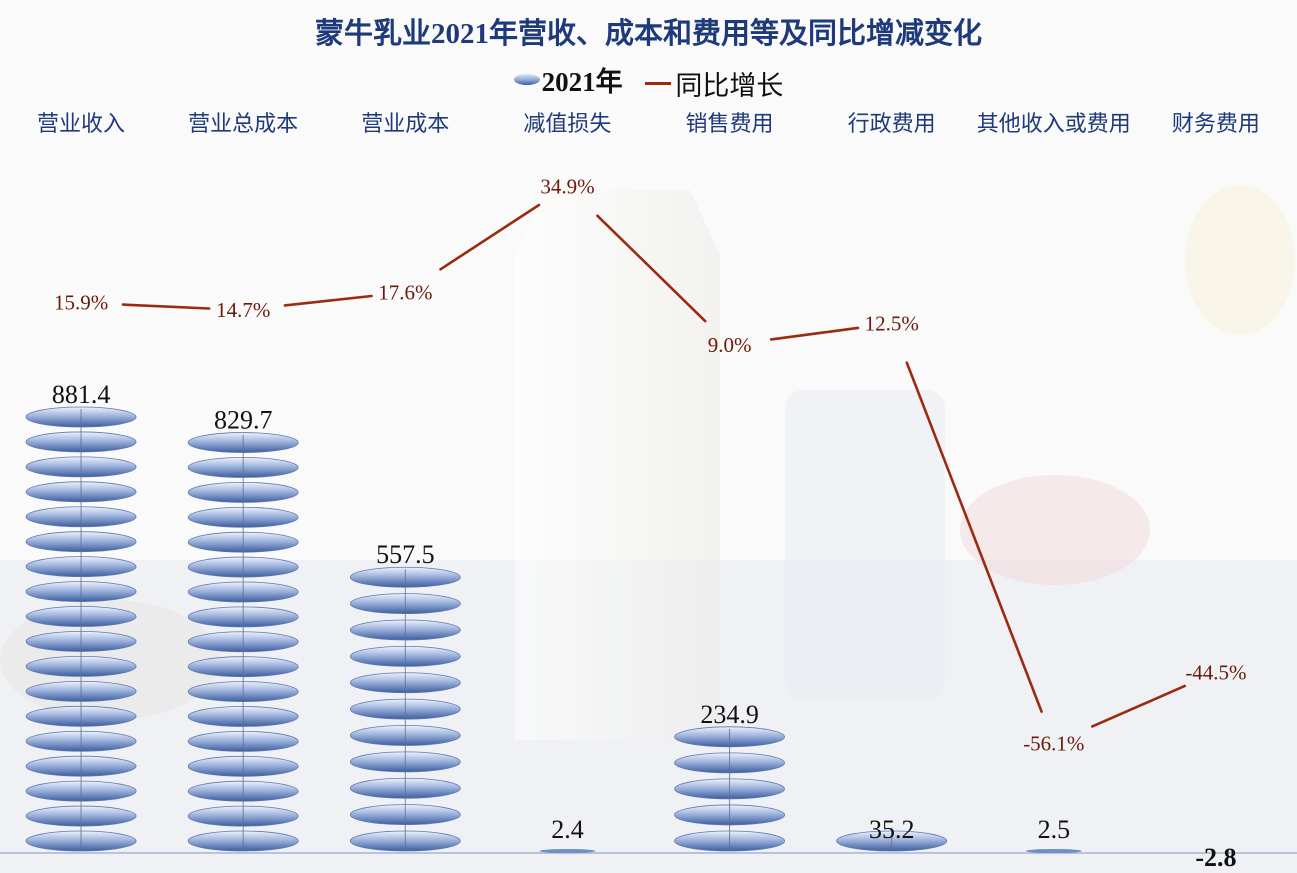  I want to click on category-label: 营业成本, so click(405, 124).